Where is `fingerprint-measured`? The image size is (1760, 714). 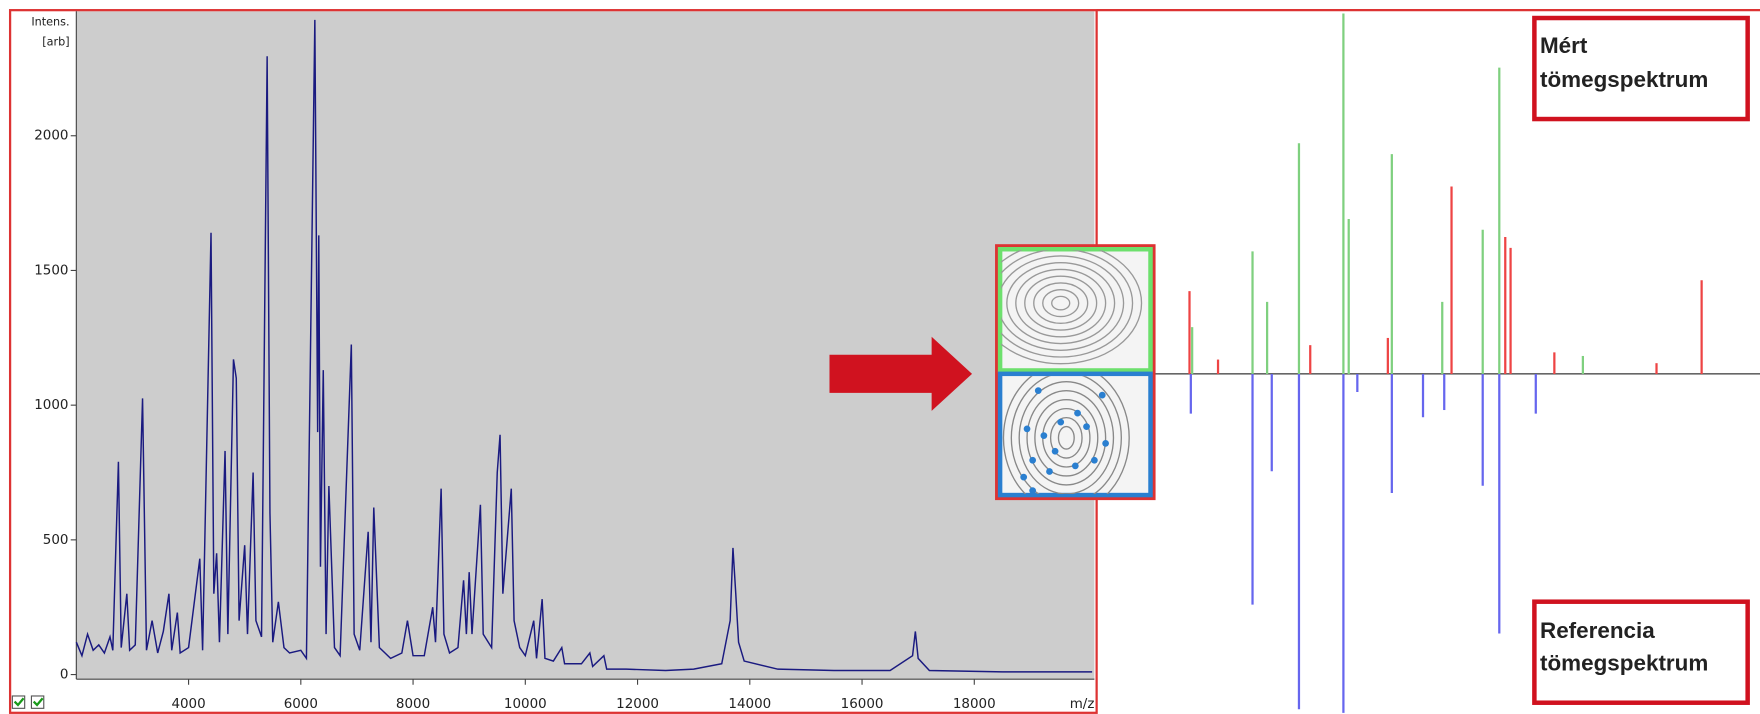 fingerprint-measured is located at coordinates (1075, 309).